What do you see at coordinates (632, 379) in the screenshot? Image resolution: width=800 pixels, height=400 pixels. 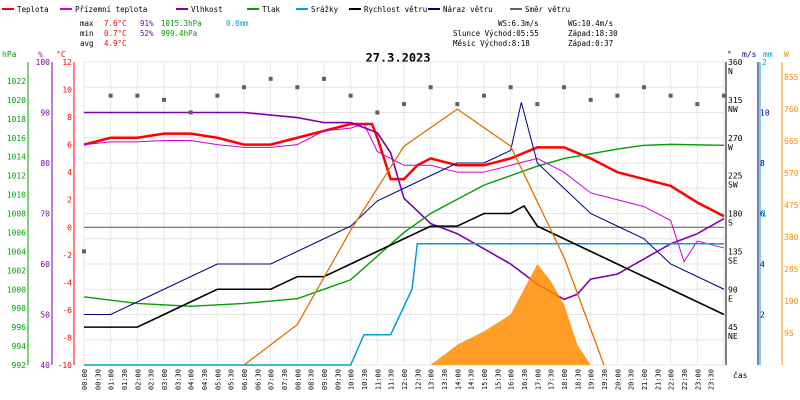 I see `x-tick-label: 20:30` at bounding box center [632, 379].